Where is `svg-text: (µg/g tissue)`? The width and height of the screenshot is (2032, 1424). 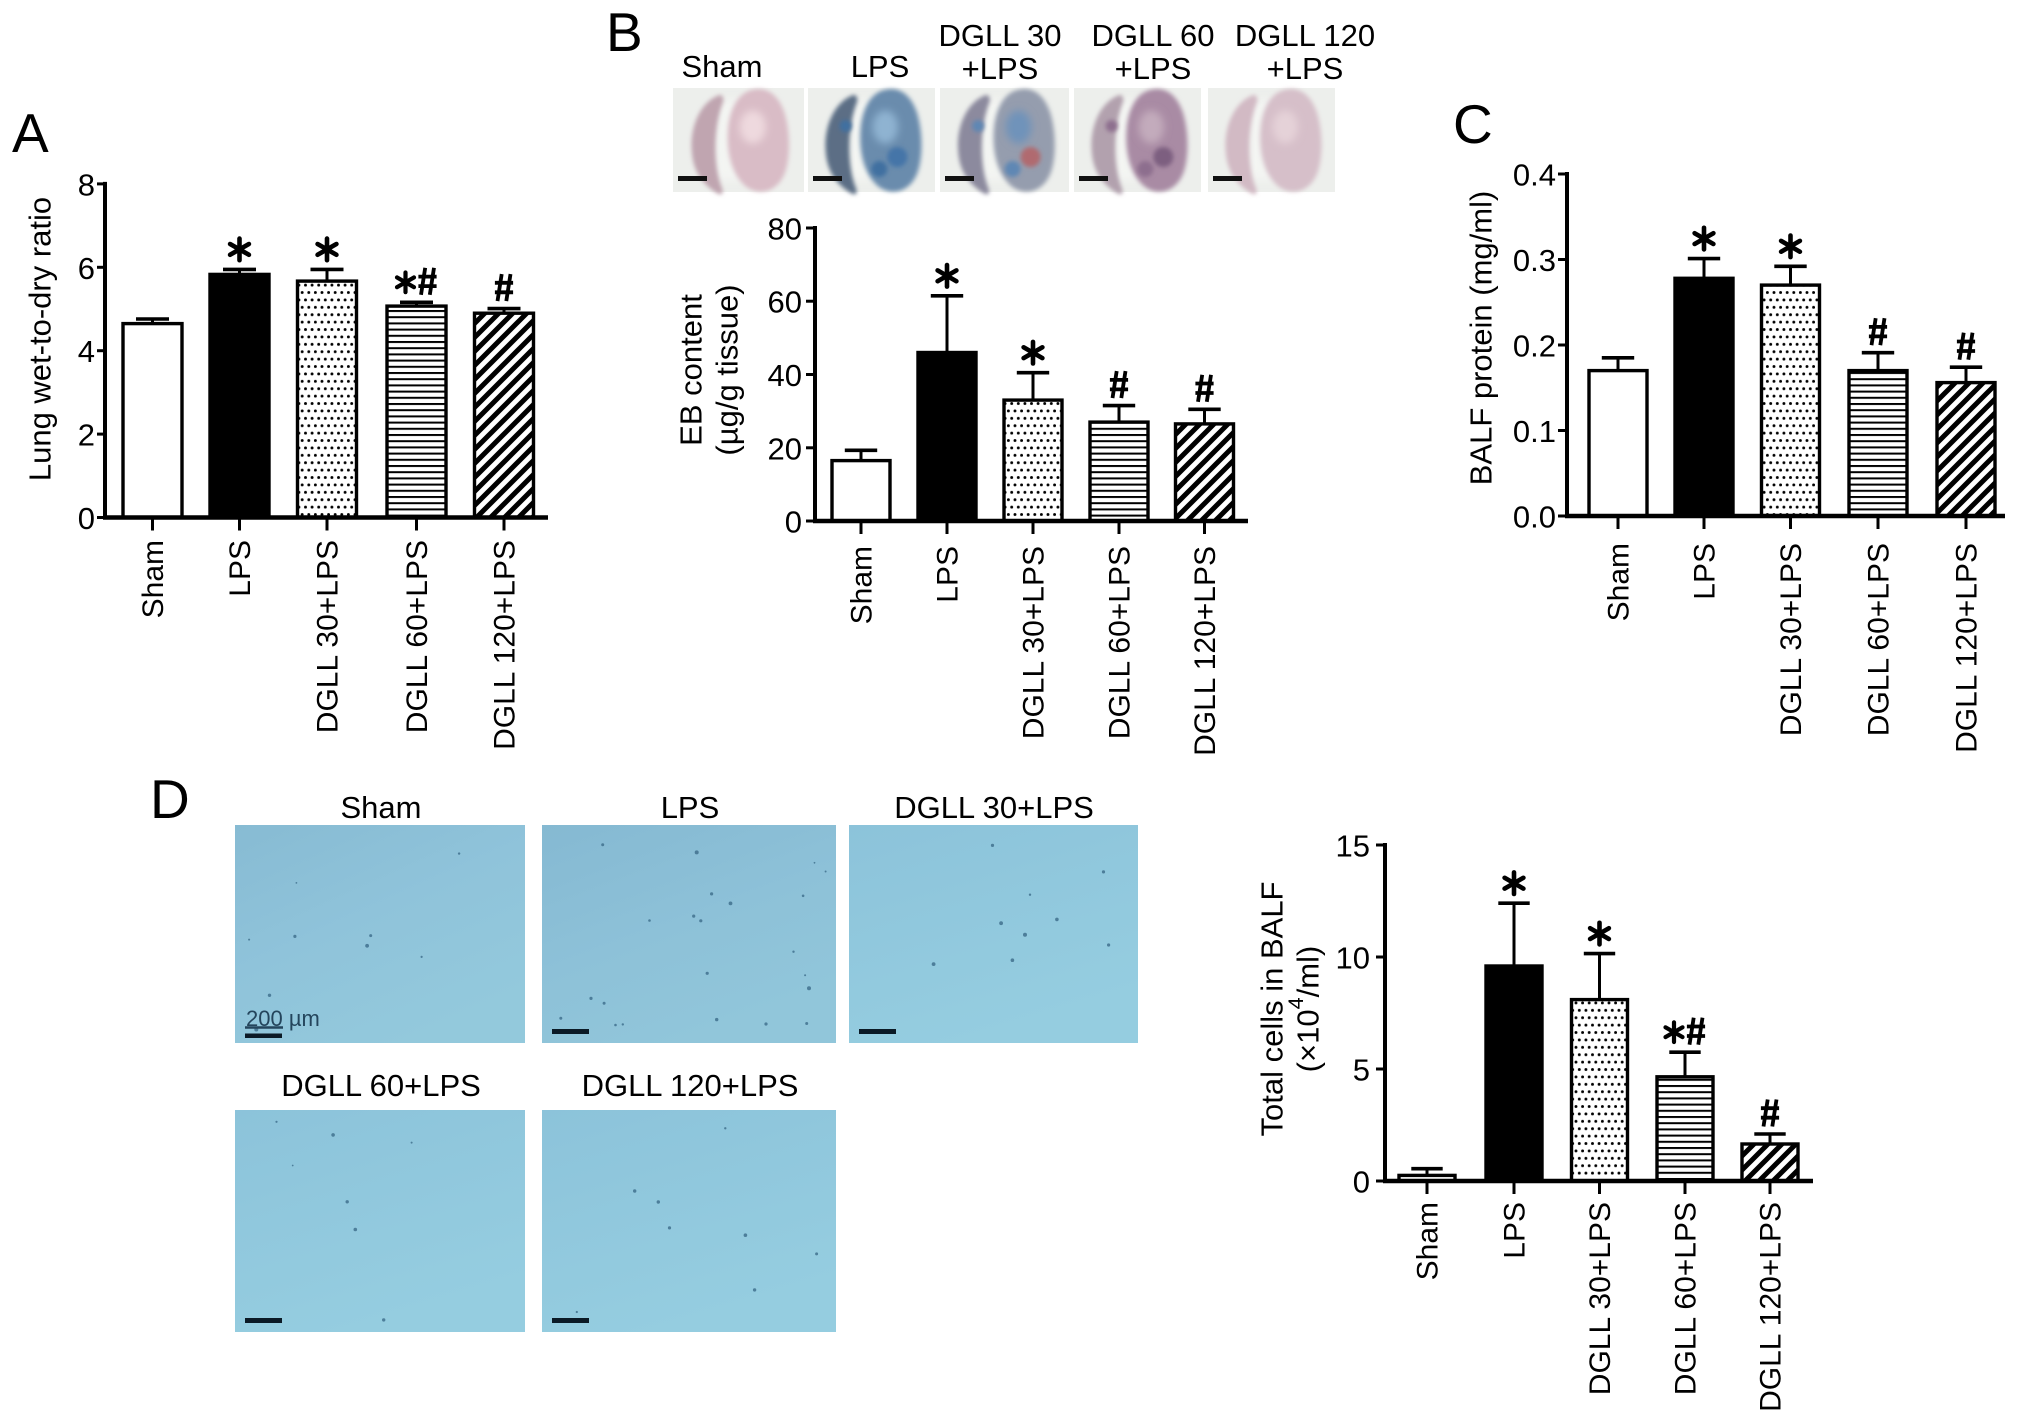 svg-text: (µg/g tissue) is located at coordinates (727, 369).